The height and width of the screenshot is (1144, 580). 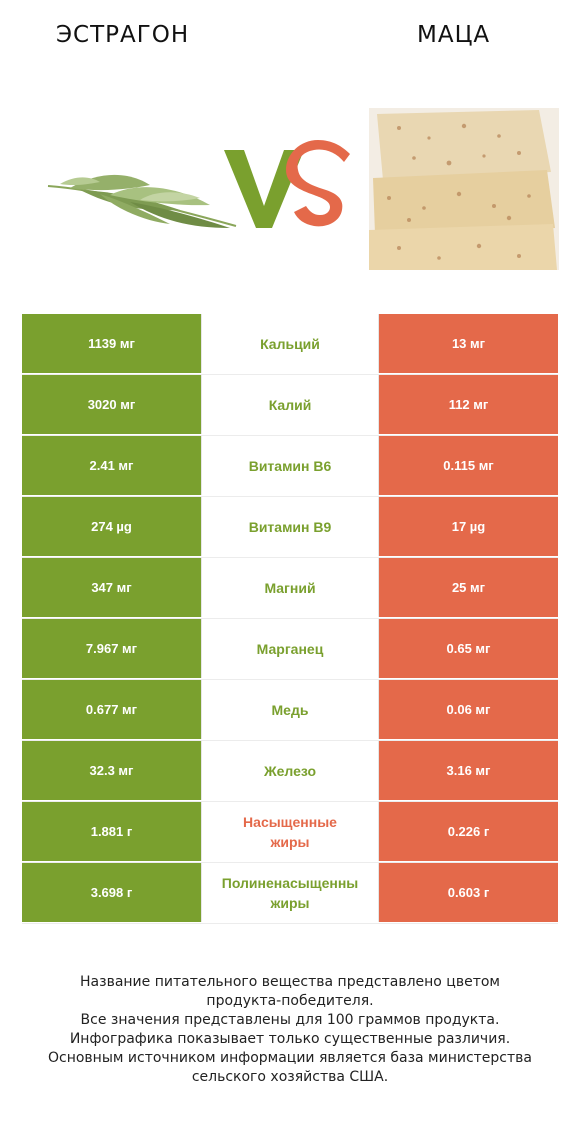 What do you see at coordinates (111, 343) in the screenshot?
I see `left-value-cell: 1139 мг` at bounding box center [111, 343].